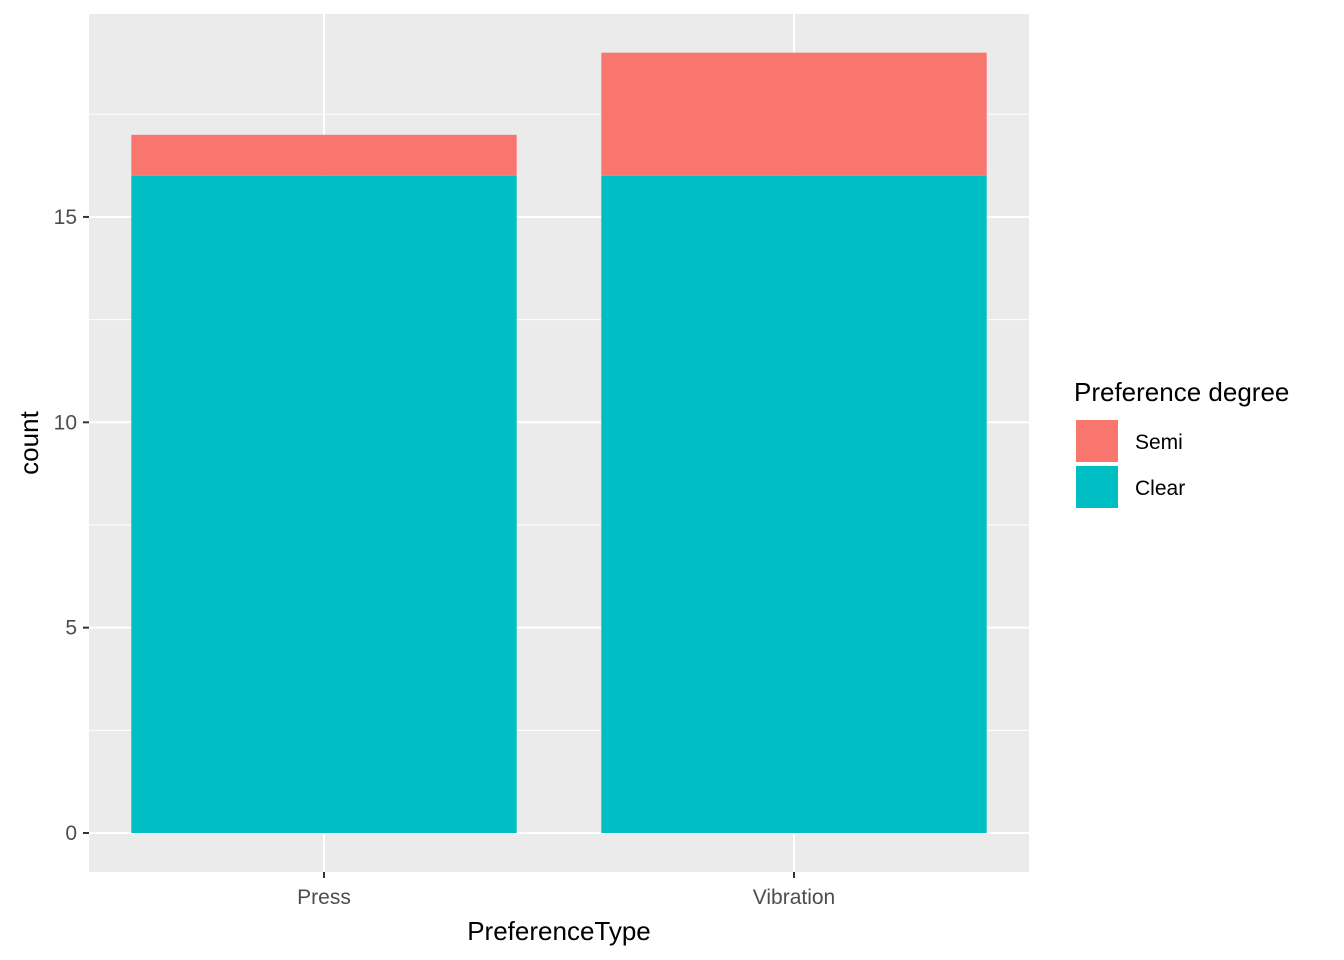 The image size is (1344, 960). Describe the element at coordinates (794, 897) in the screenshot. I see `x-tick-label: Vibration` at that location.